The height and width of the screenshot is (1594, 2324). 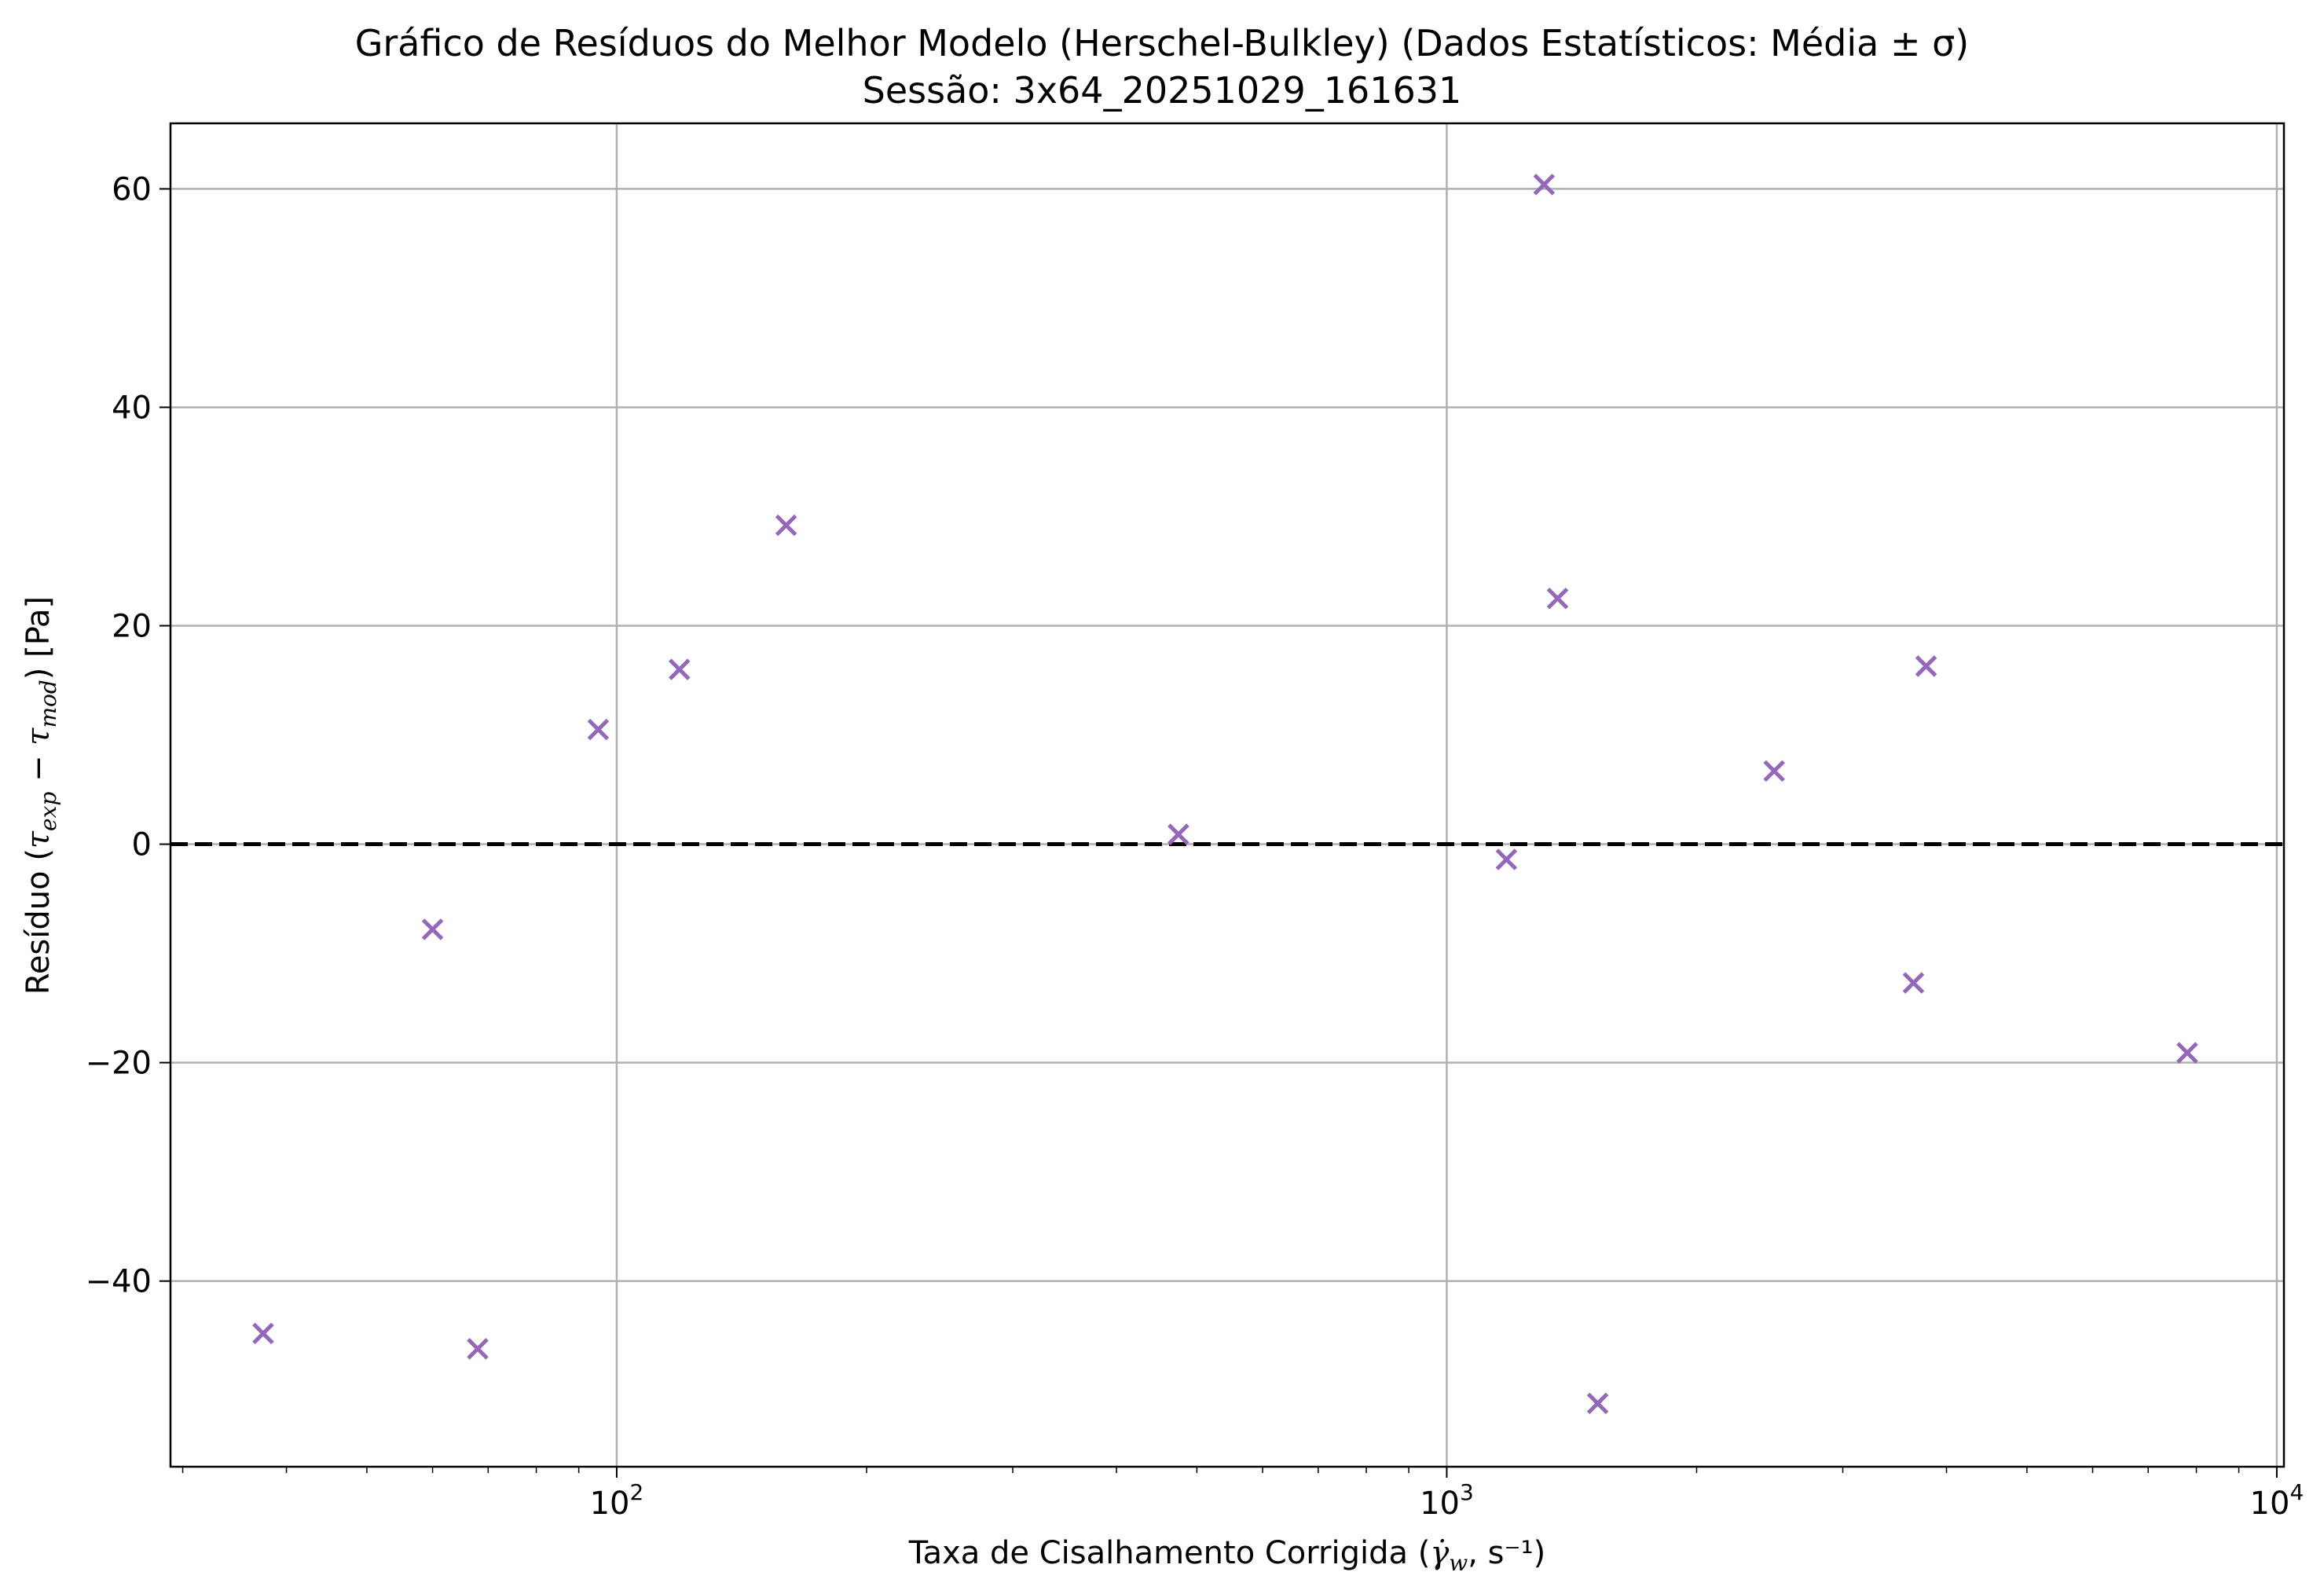 What do you see at coordinates (38, 637) in the screenshot?
I see `y-axis-label-suffix: ) [Pa]` at bounding box center [38, 637].